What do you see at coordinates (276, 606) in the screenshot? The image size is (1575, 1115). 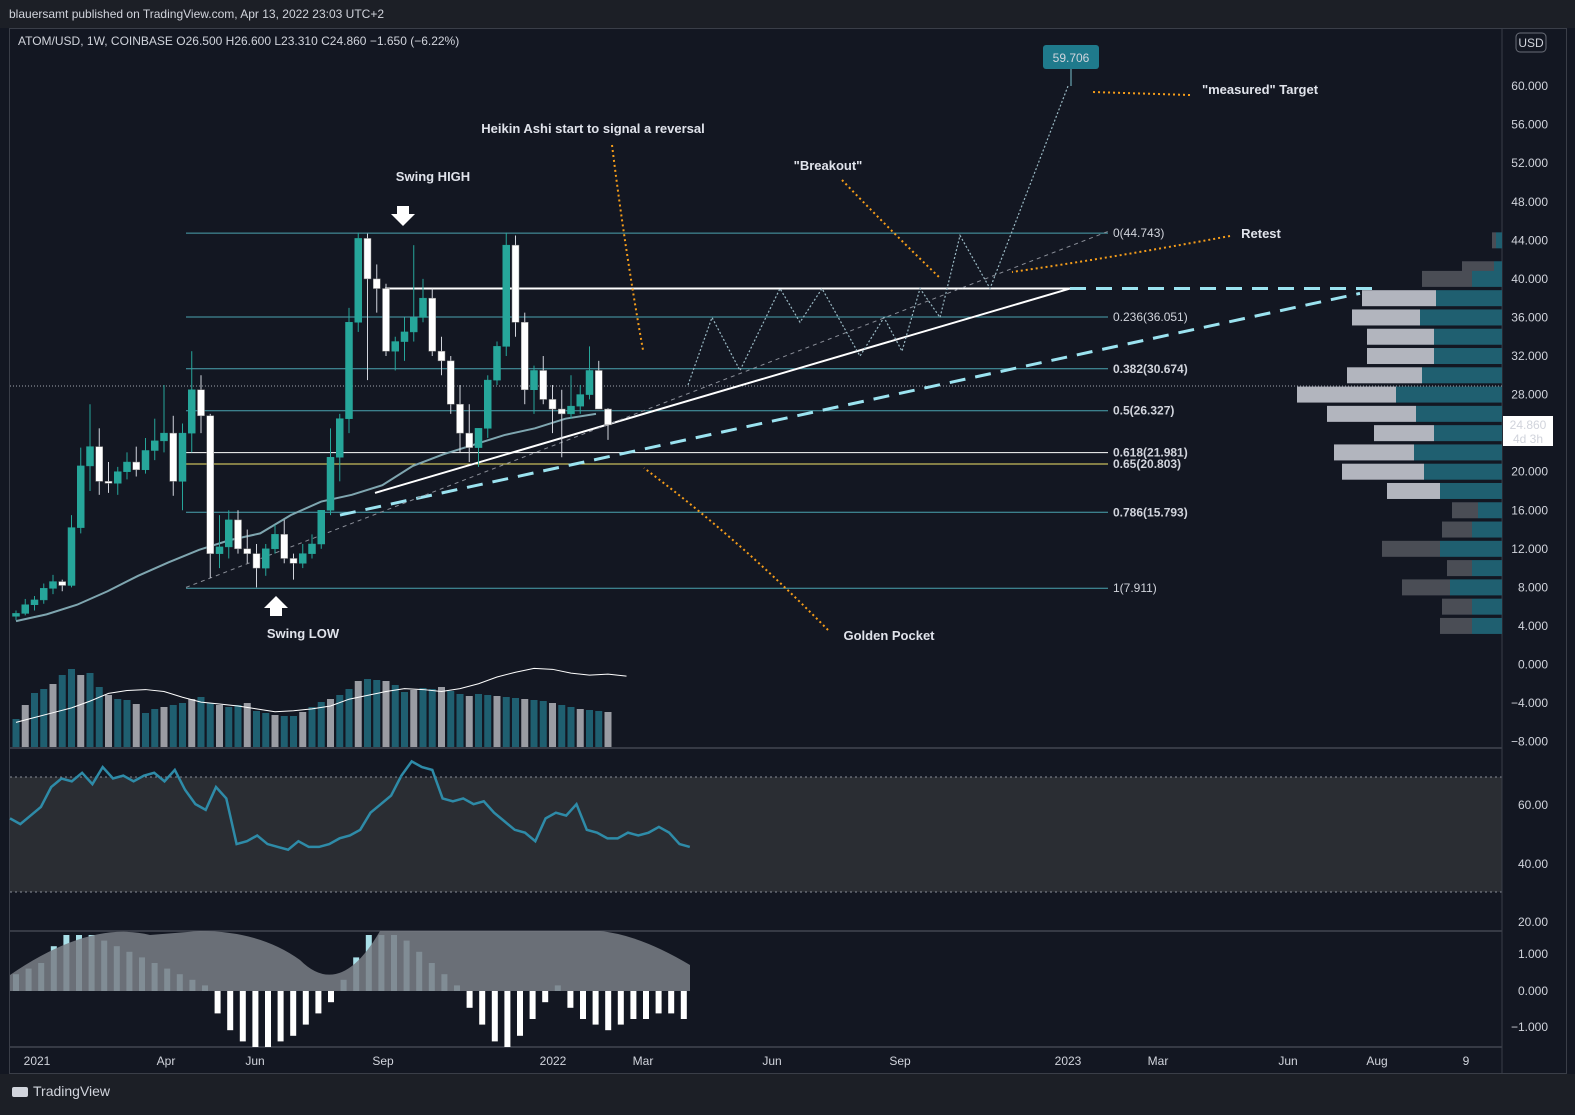 I see `up-arrow-icon` at bounding box center [276, 606].